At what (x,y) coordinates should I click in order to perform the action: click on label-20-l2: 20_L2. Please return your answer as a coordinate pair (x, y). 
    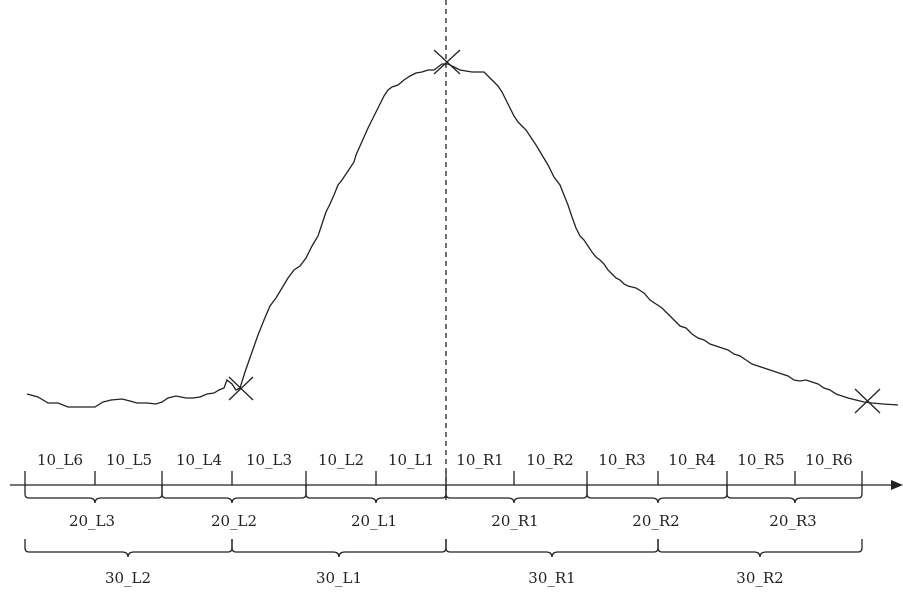
    Looking at the image, I should click on (234, 521).